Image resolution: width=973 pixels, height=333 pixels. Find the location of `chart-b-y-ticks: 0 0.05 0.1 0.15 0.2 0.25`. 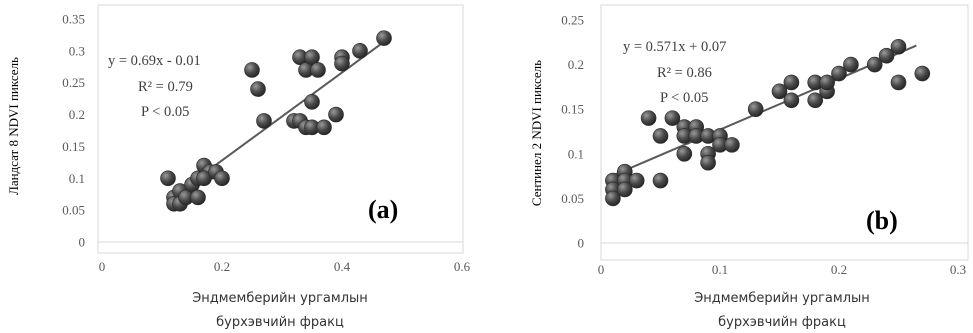

chart-b-y-ticks: 0 0.05 0.1 0.15 0.2 0.25 is located at coordinates (572, 132).